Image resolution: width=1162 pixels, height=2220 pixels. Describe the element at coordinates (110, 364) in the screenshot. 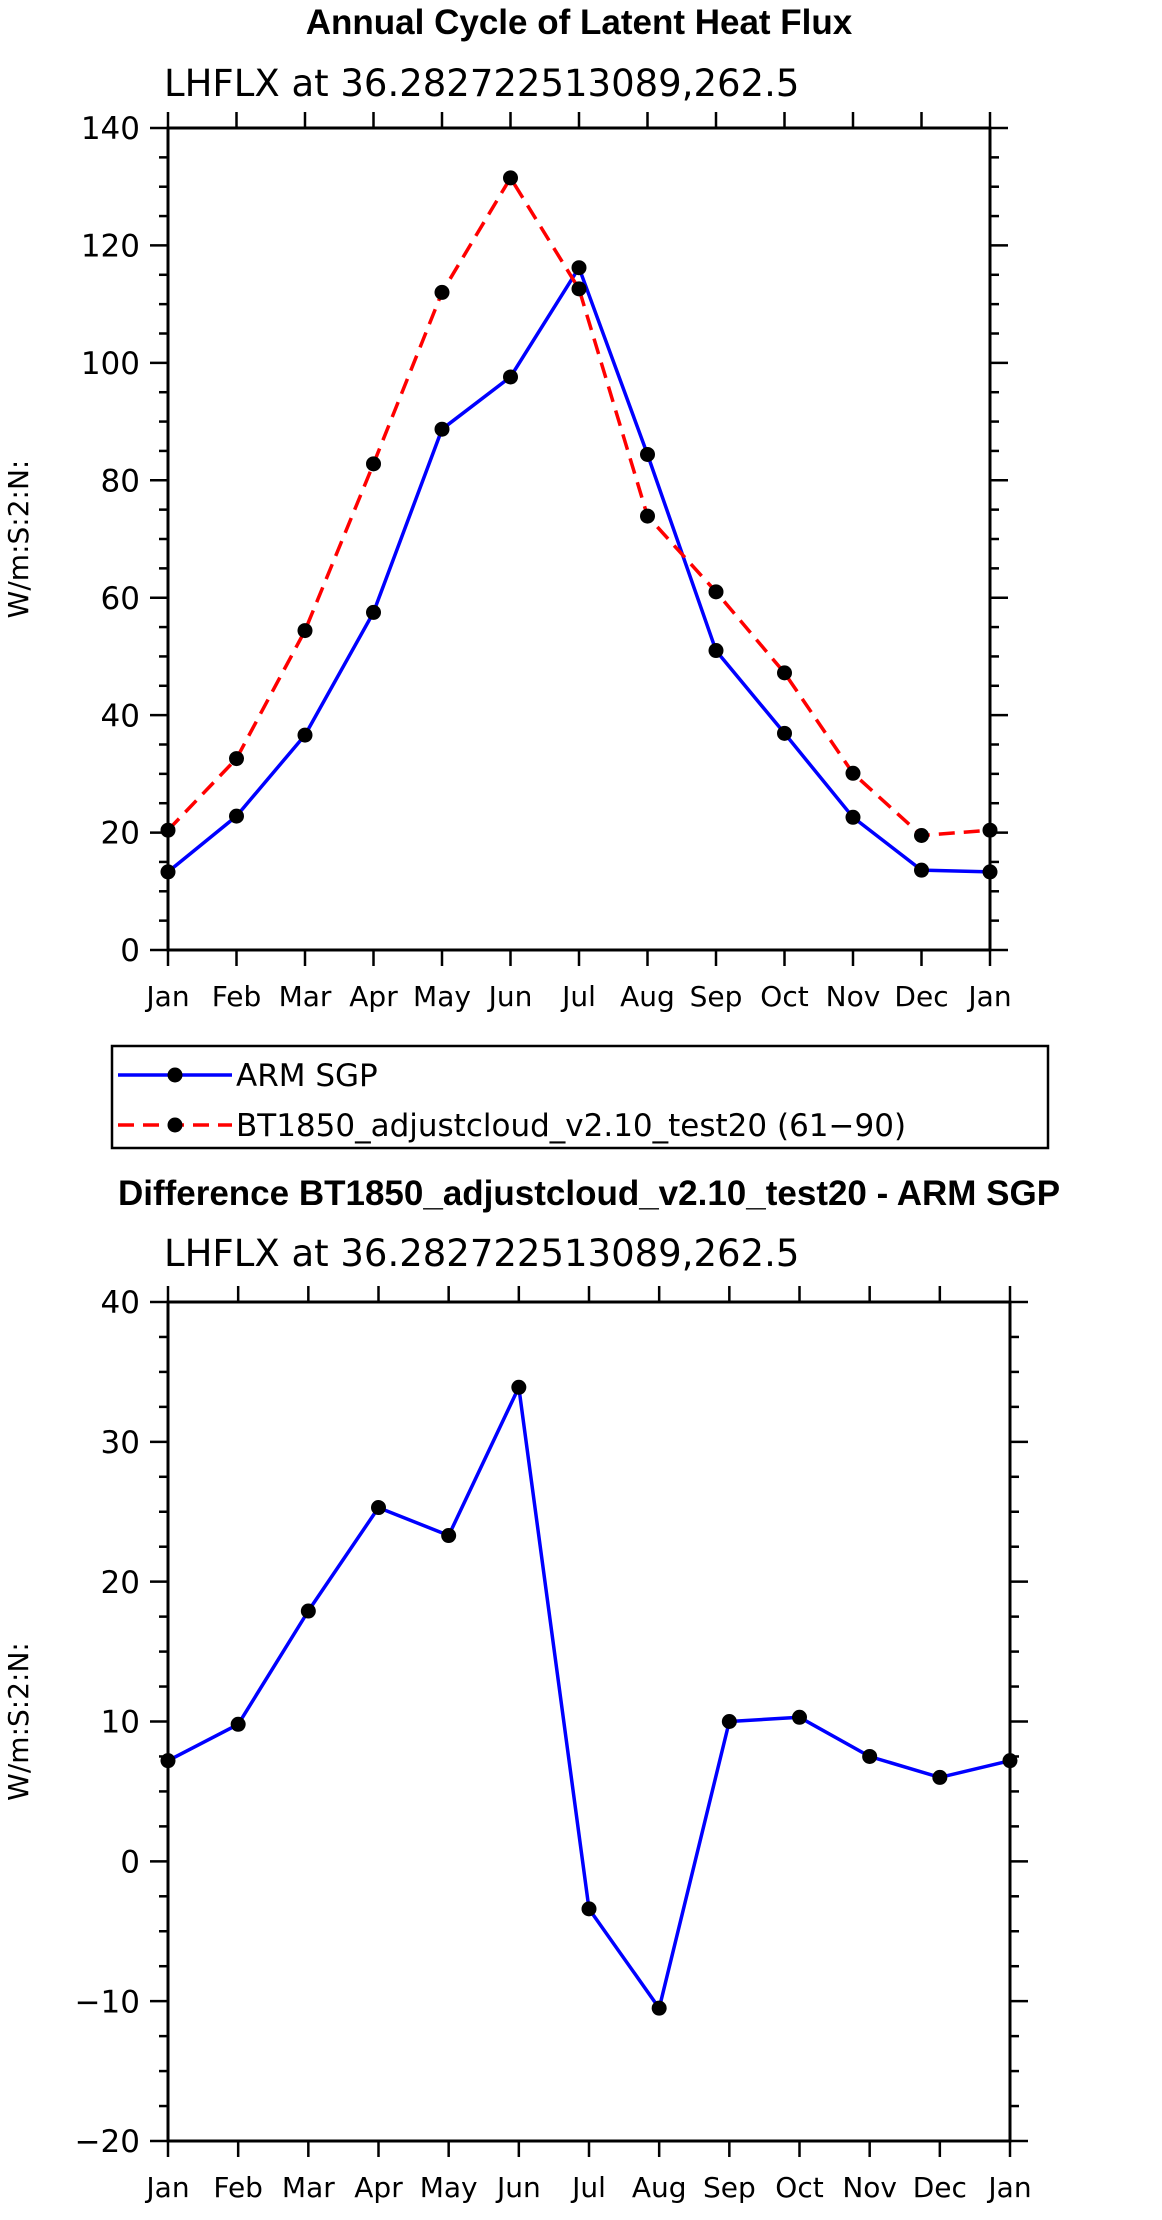

I see `y-tick-label: 100` at that location.